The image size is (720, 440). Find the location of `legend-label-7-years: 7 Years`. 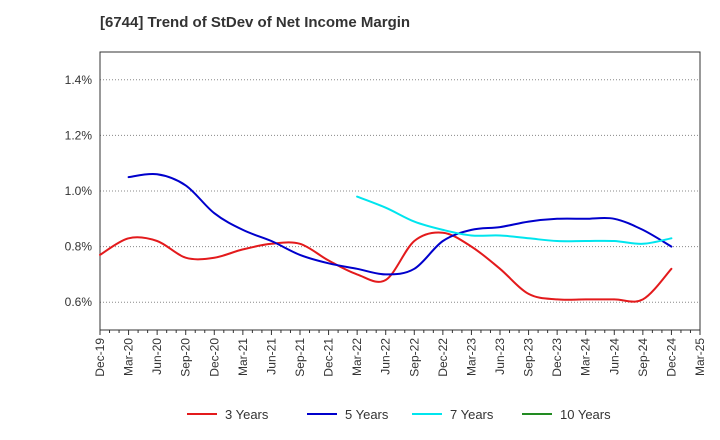

legend-label-7-years: 7 Years is located at coordinates (472, 414).